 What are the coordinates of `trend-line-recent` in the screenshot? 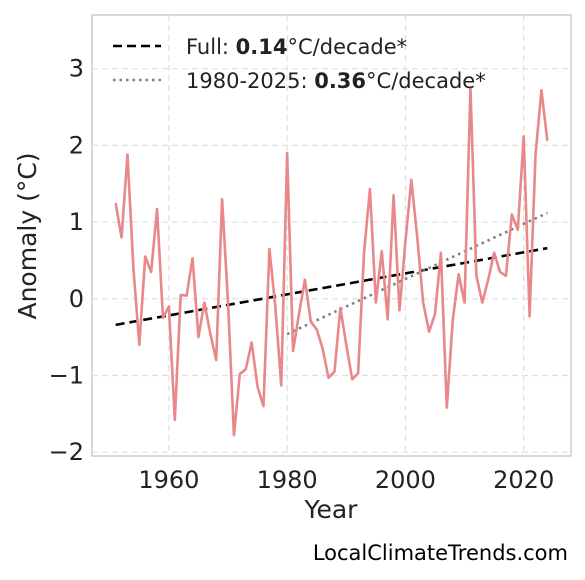 It's located at (417, 273).